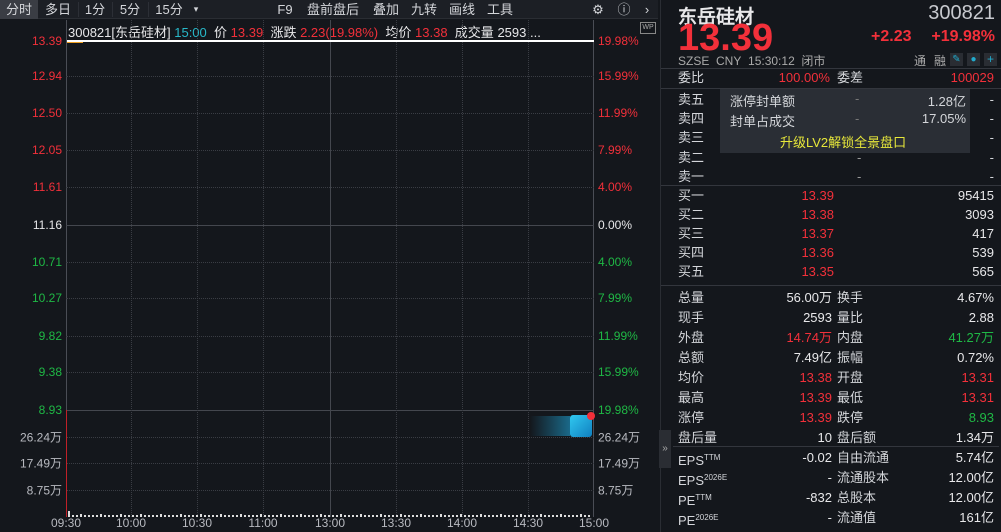 The width and height of the screenshot is (1001, 532). What do you see at coordinates (332, 9) in the screenshot?
I see `pre-post-market-button: 盘前盘后` at bounding box center [332, 9].